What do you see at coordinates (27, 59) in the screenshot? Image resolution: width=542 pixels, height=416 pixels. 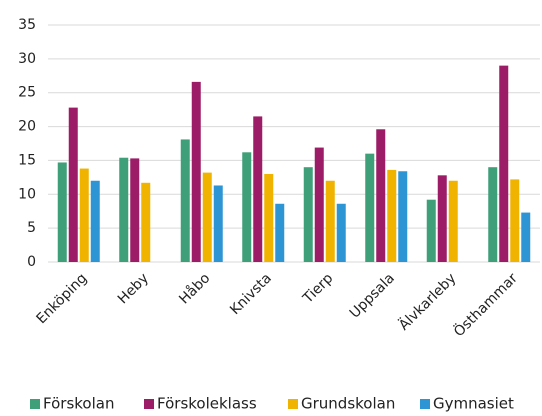 I see `y-tick-label: 30` at bounding box center [27, 59].